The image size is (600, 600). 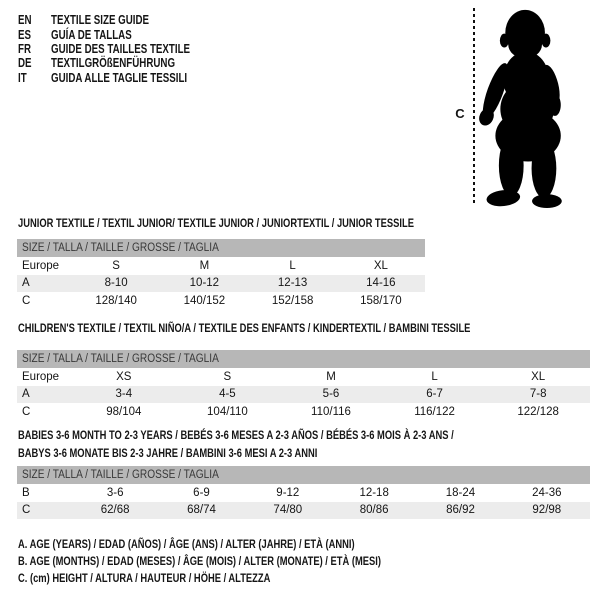 I want to click on table-cell: 98/104, so click(x=124, y=411).